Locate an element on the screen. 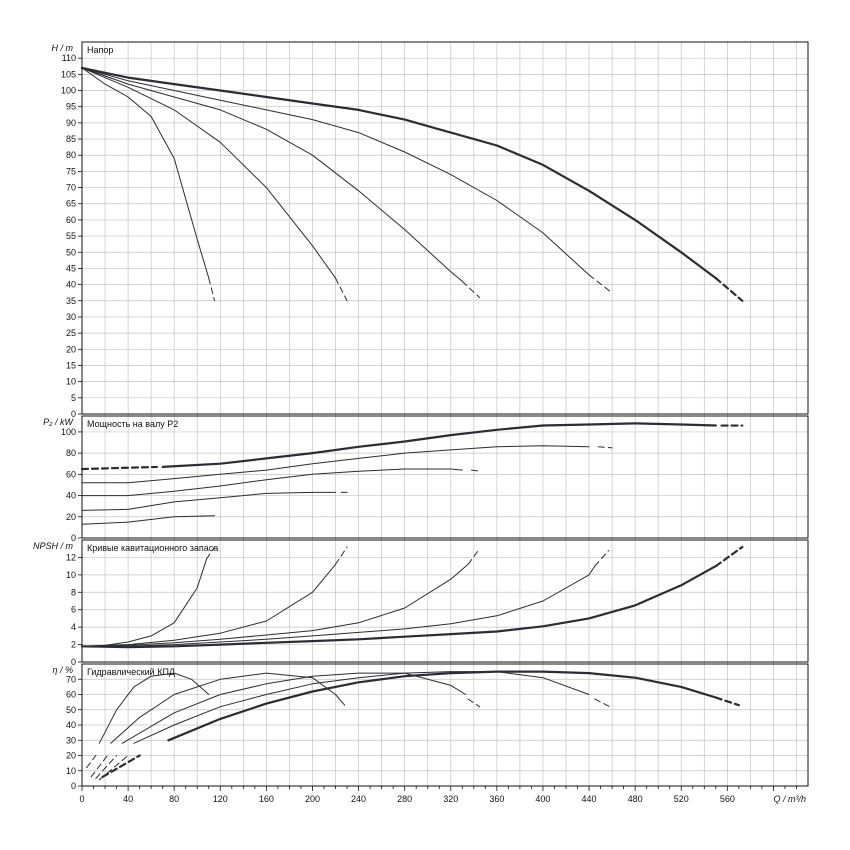 The height and width of the screenshot is (850, 850). head-curve-3-dashed-extension is located at coordinates (471, 289).